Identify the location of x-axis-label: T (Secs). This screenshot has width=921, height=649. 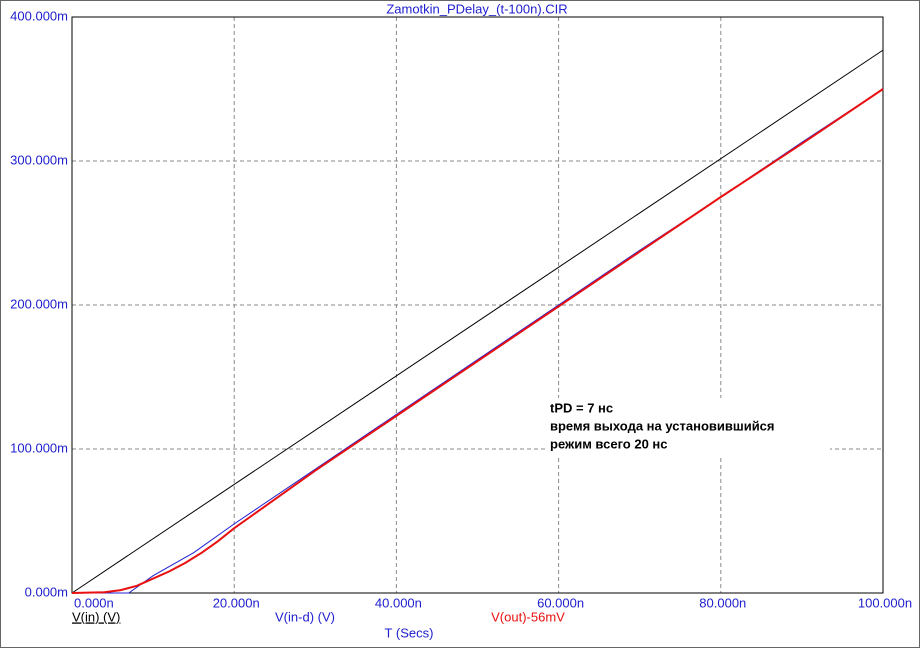
(409, 632).